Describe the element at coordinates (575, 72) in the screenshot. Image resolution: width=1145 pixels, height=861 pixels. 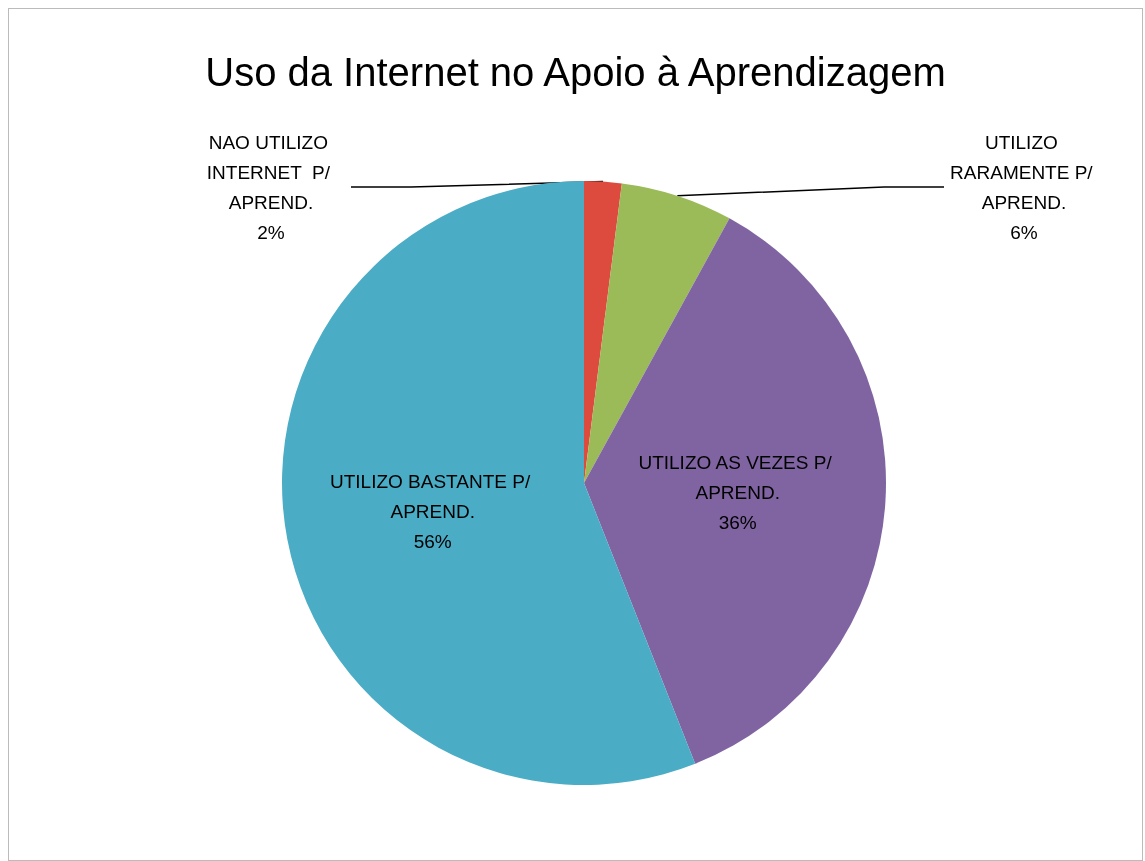
I see `chart-title: Uso da Internet no Apoio à Aprendizagem` at that location.